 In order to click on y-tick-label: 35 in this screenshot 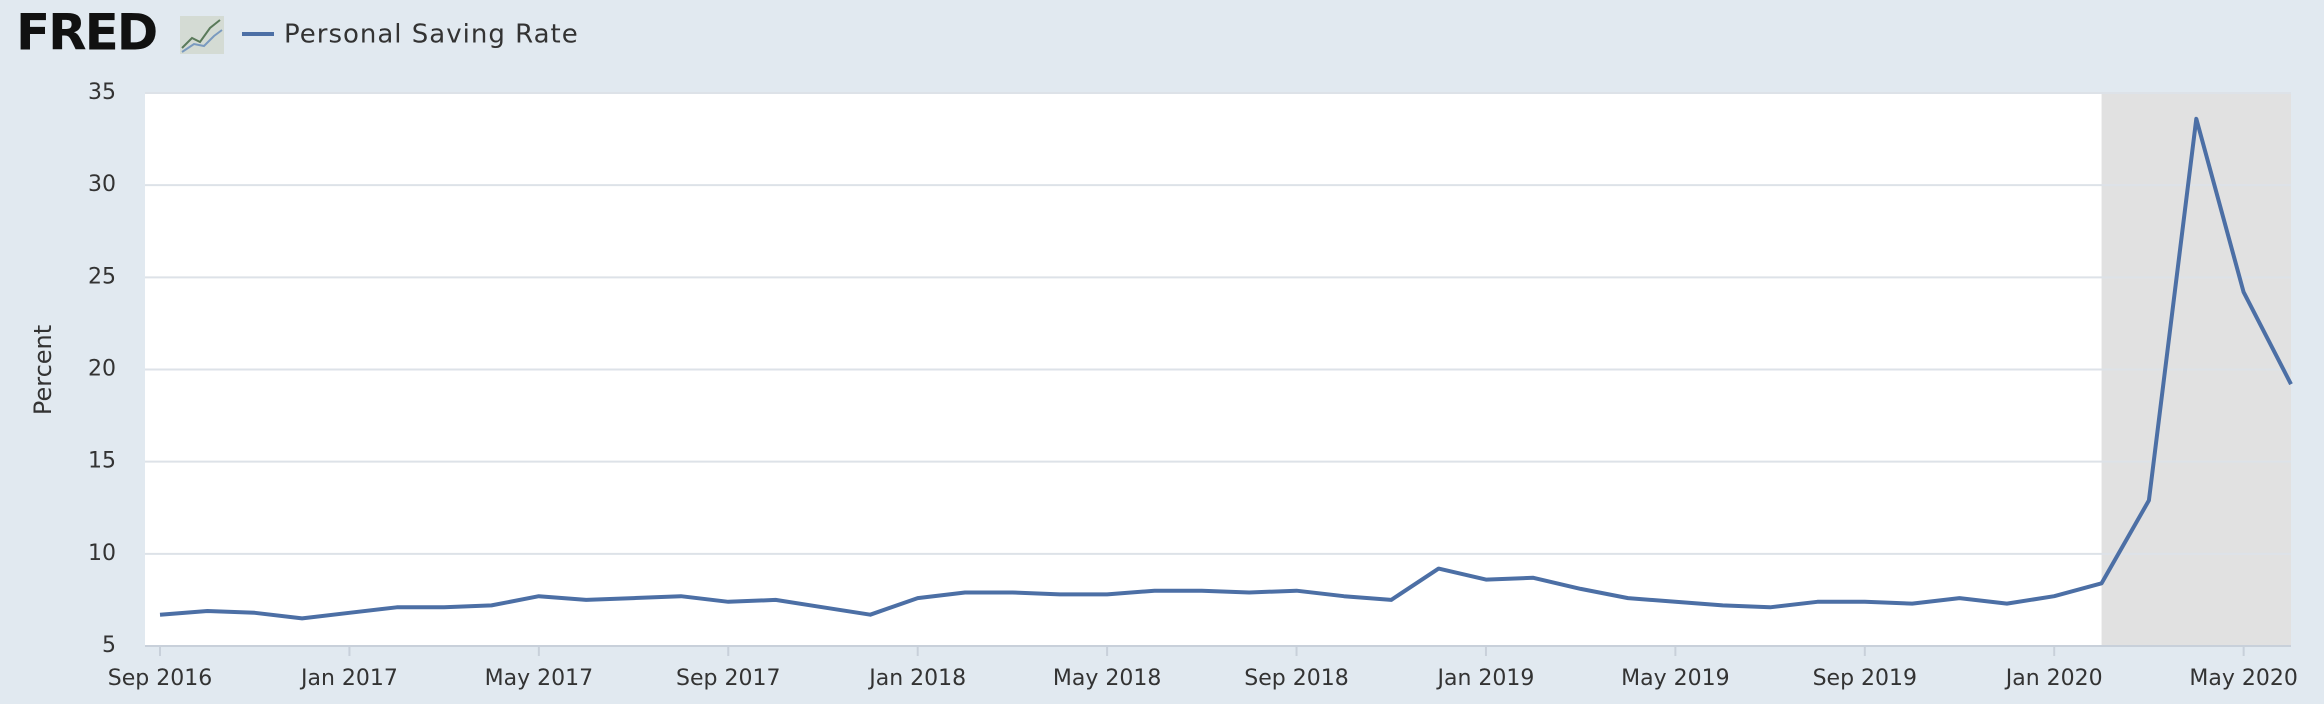, I will do `click(102, 92)`.